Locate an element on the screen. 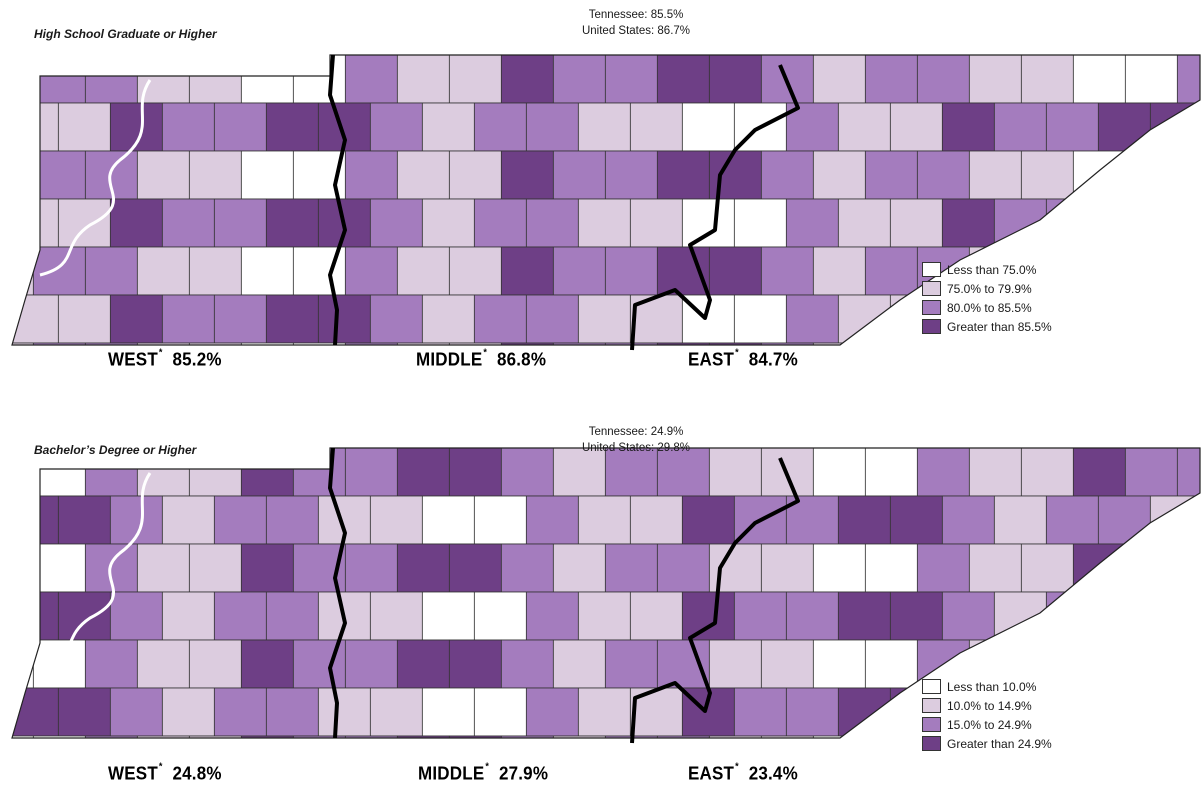  region-label-west: WEST* 85.2% is located at coordinates (165, 358).